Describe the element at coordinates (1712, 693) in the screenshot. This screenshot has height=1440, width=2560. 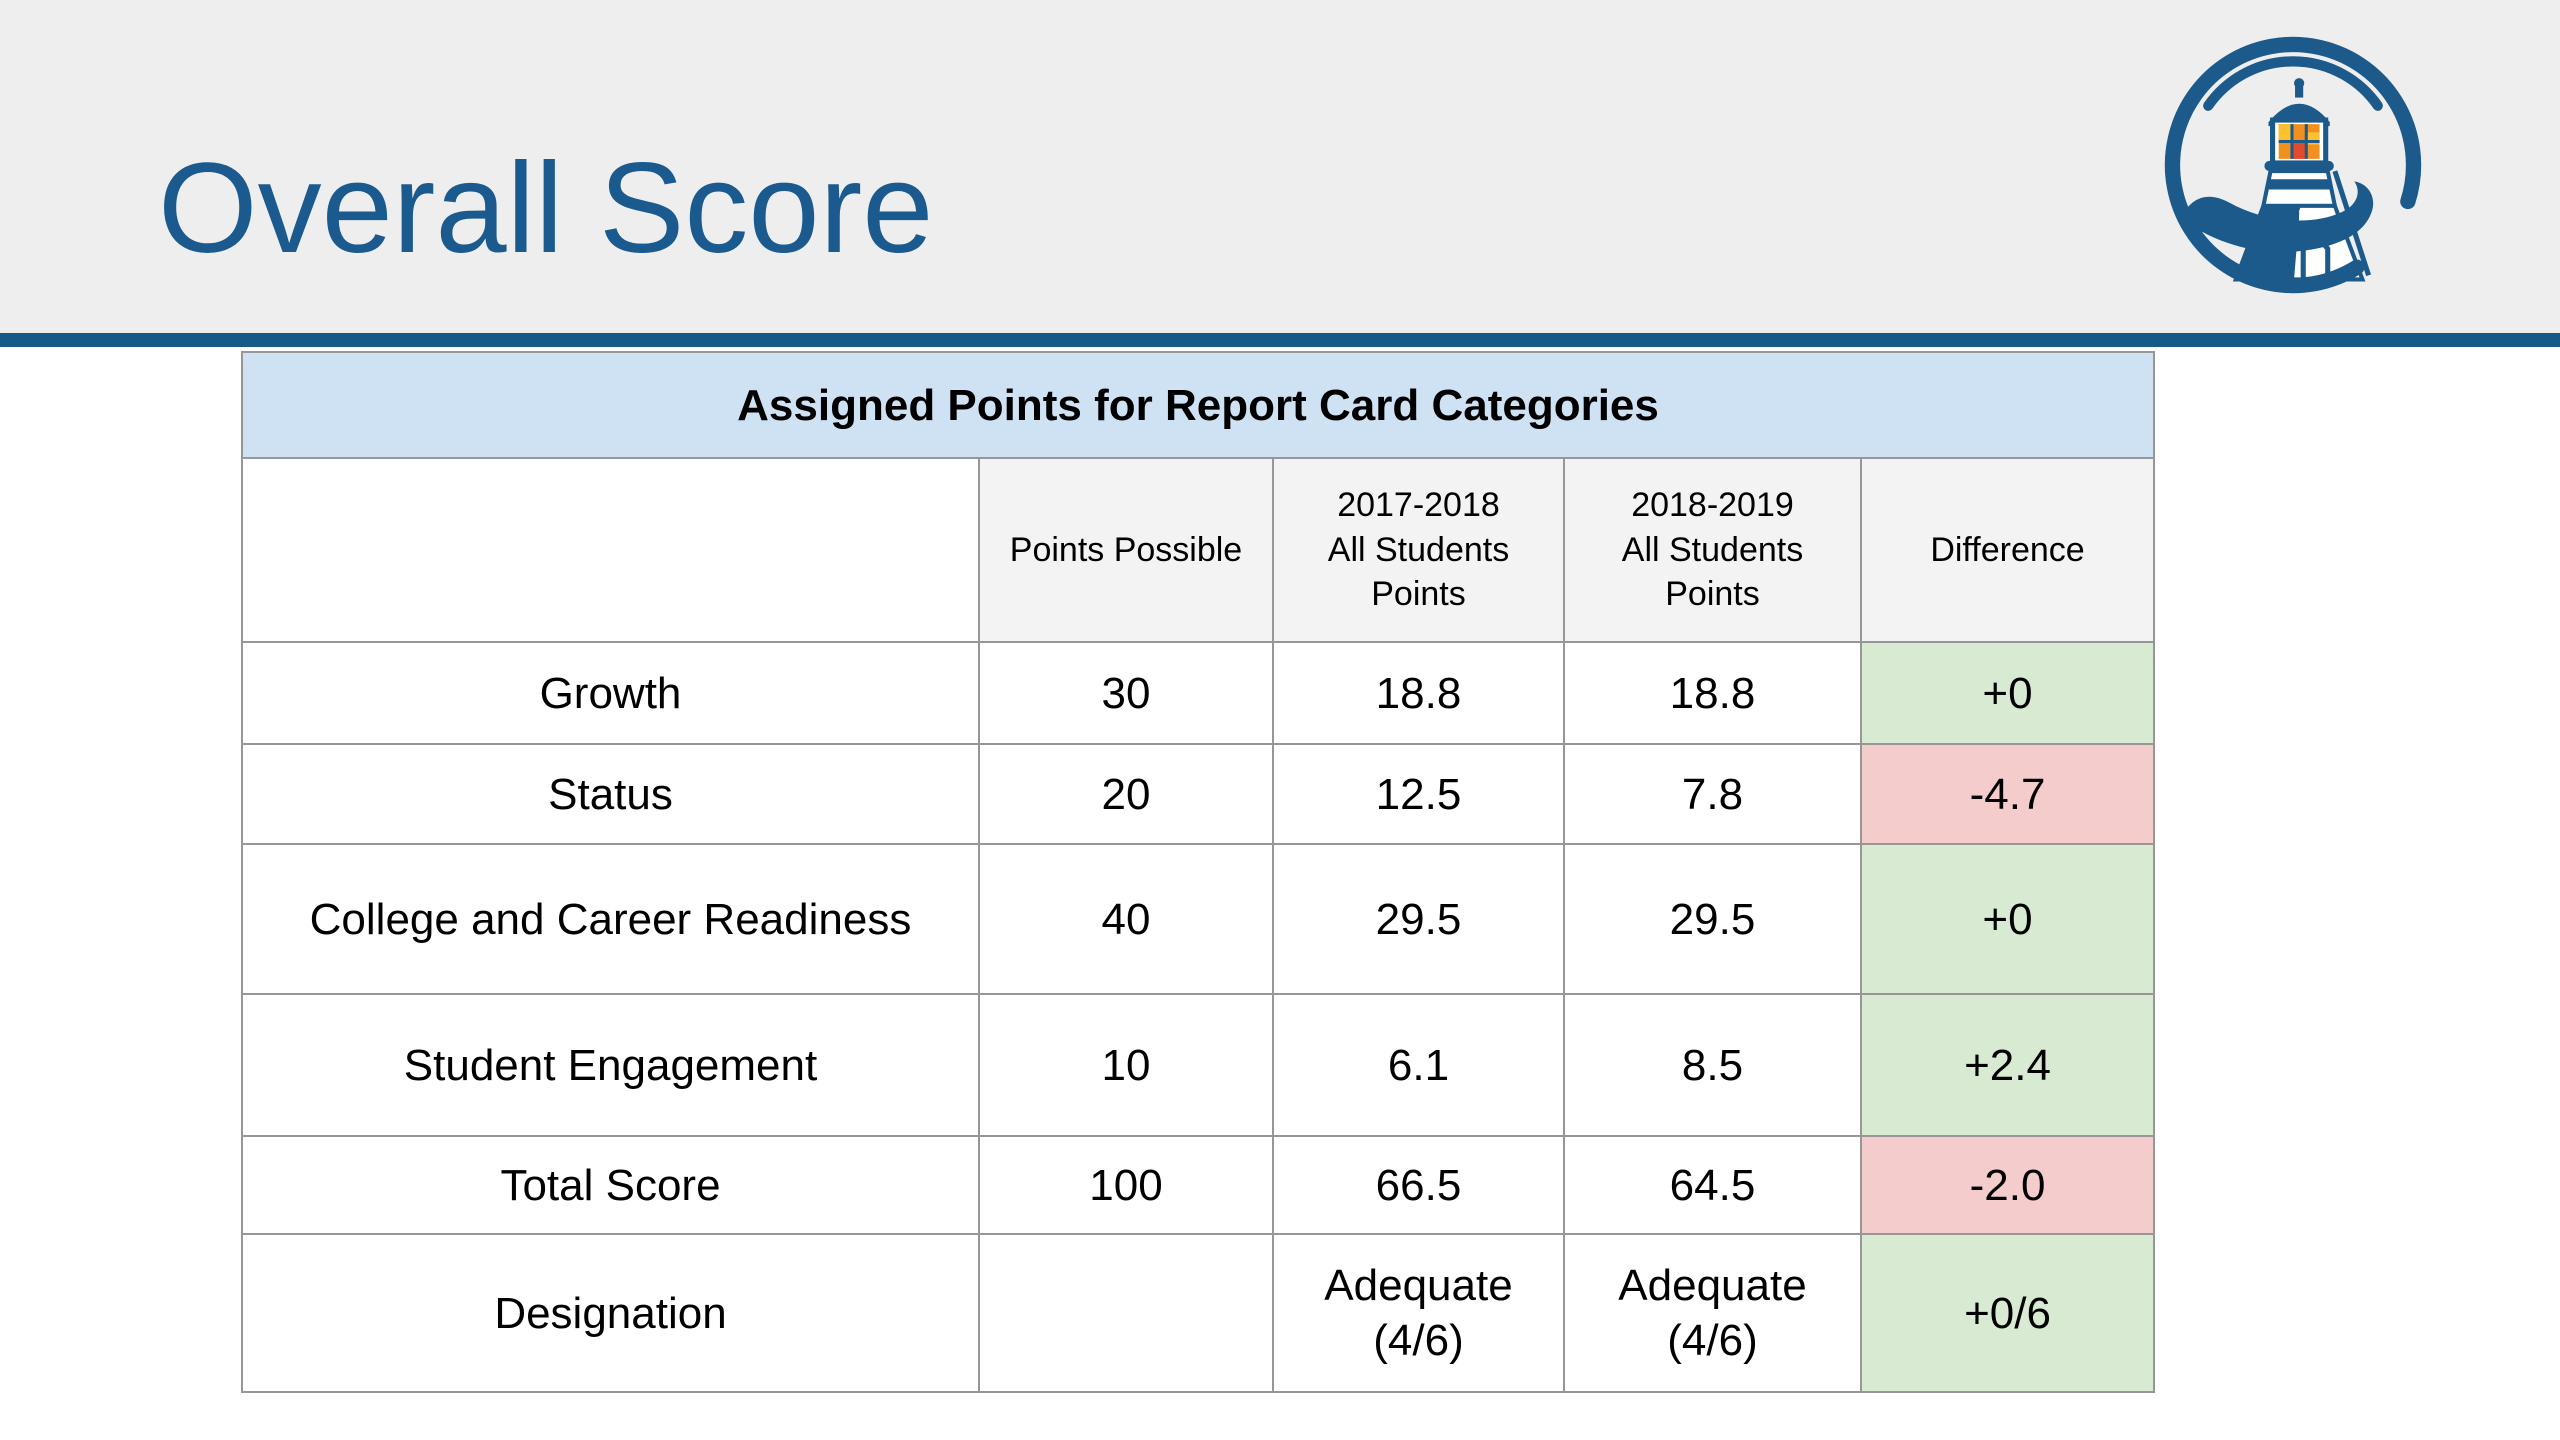
I see `points-2018-cell: 18.8` at that location.